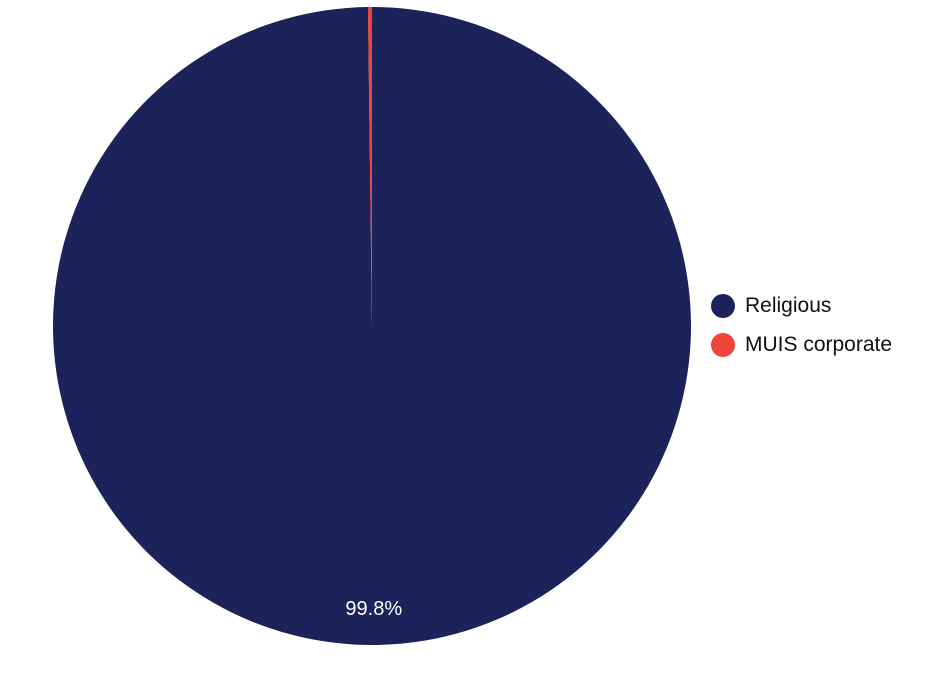  I want to click on legend-item-muis-corporate: MUIS corporate, so click(801, 345).